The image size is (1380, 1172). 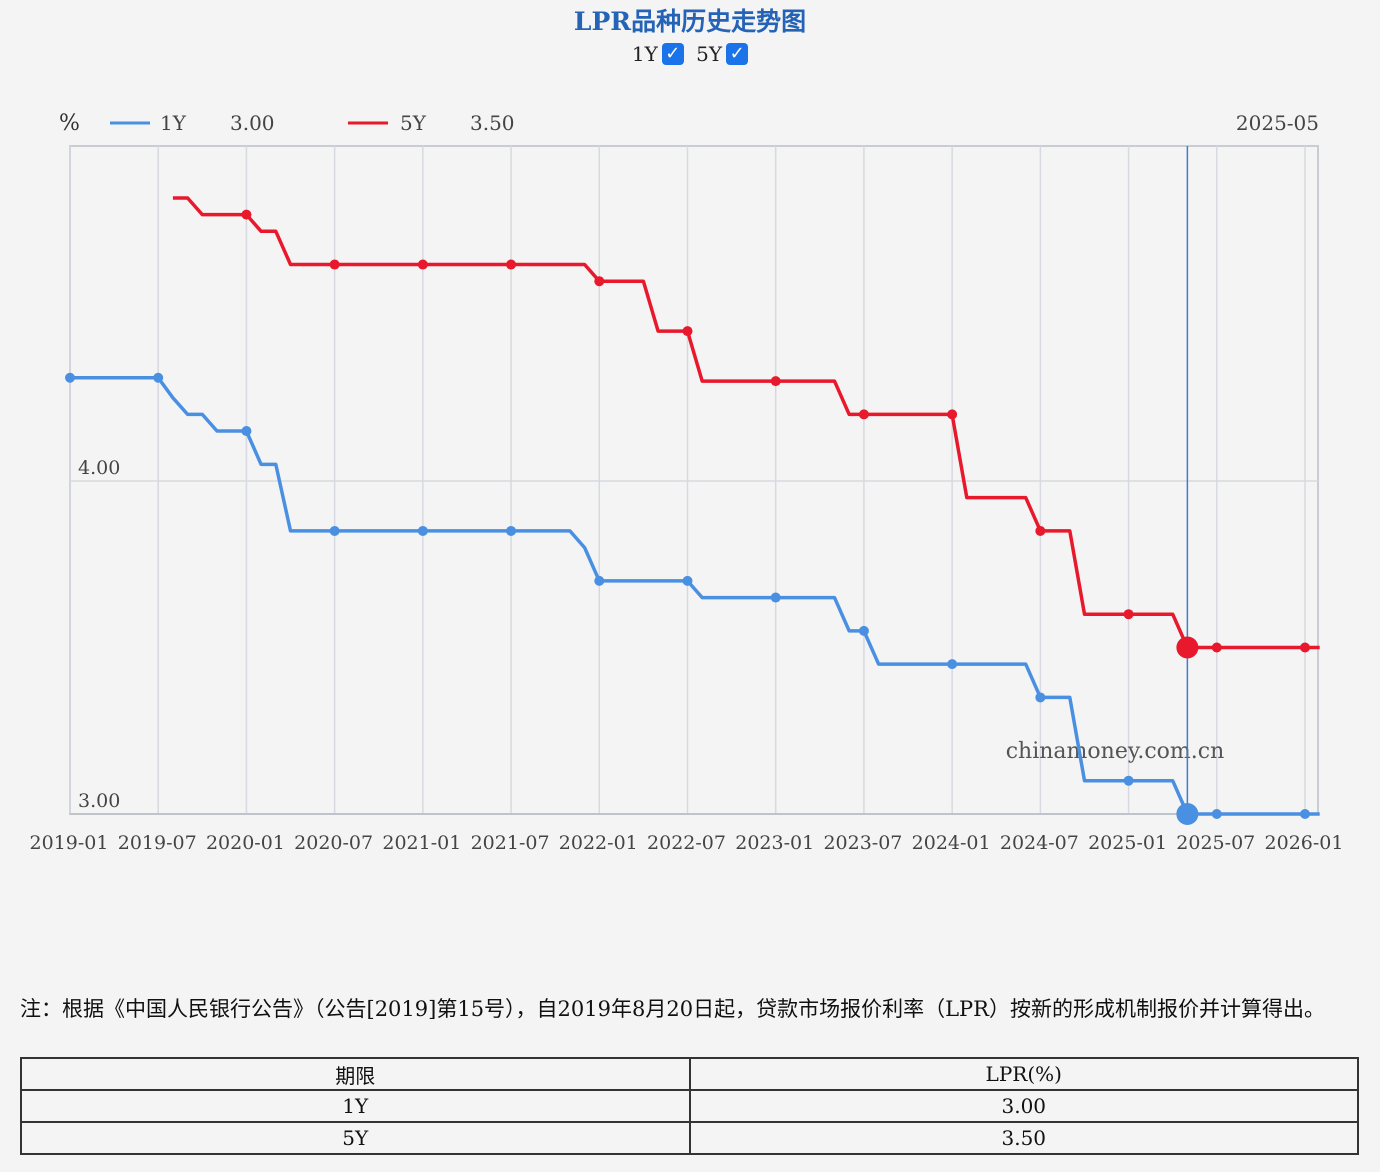 I want to click on y-tick-label: 3.00, so click(x=99, y=801).